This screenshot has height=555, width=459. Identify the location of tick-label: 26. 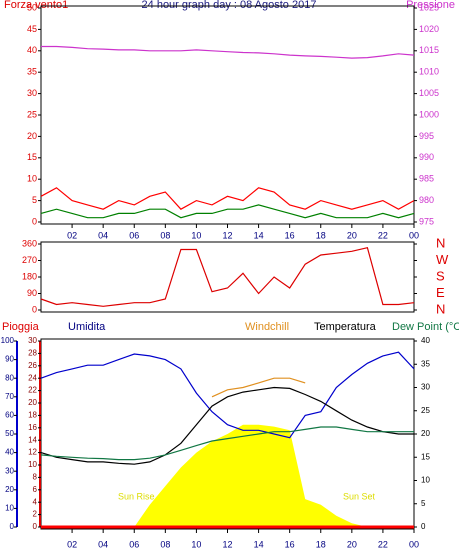
(32, 365).